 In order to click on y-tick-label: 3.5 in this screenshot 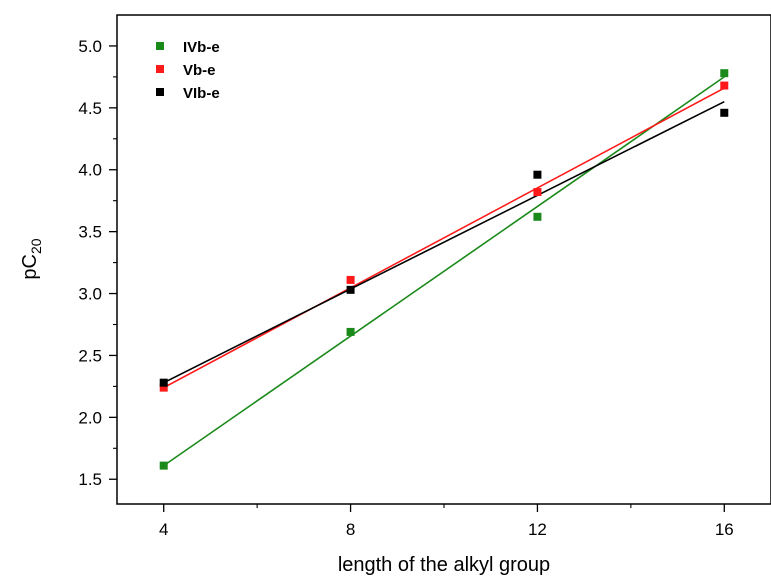, I will do `click(90, 232)`.